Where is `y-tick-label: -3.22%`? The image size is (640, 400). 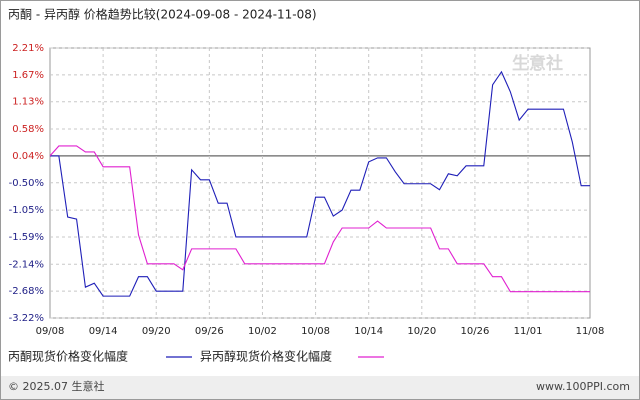
y-tick-label: -3.22% is located at coordinates (26, 318).